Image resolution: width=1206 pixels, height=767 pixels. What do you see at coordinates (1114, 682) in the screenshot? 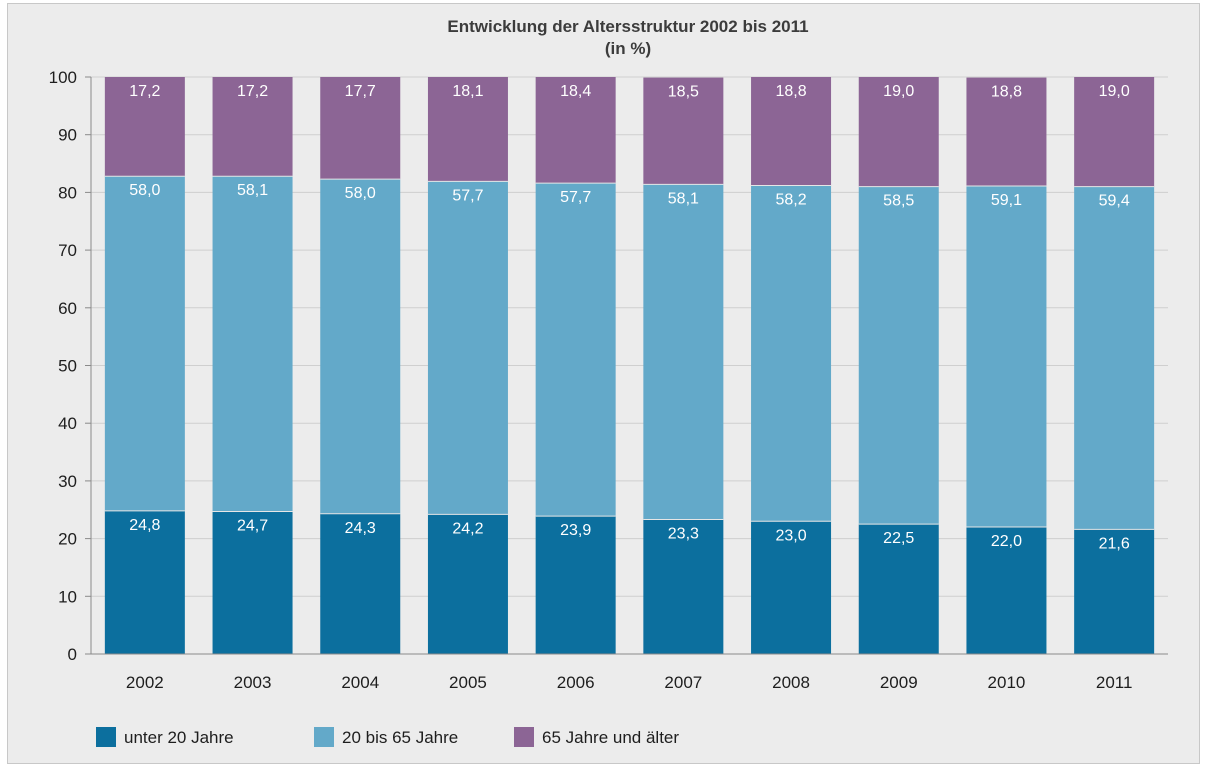
I see `x-tick-label: 2011` at bounding box center [1114, 682].